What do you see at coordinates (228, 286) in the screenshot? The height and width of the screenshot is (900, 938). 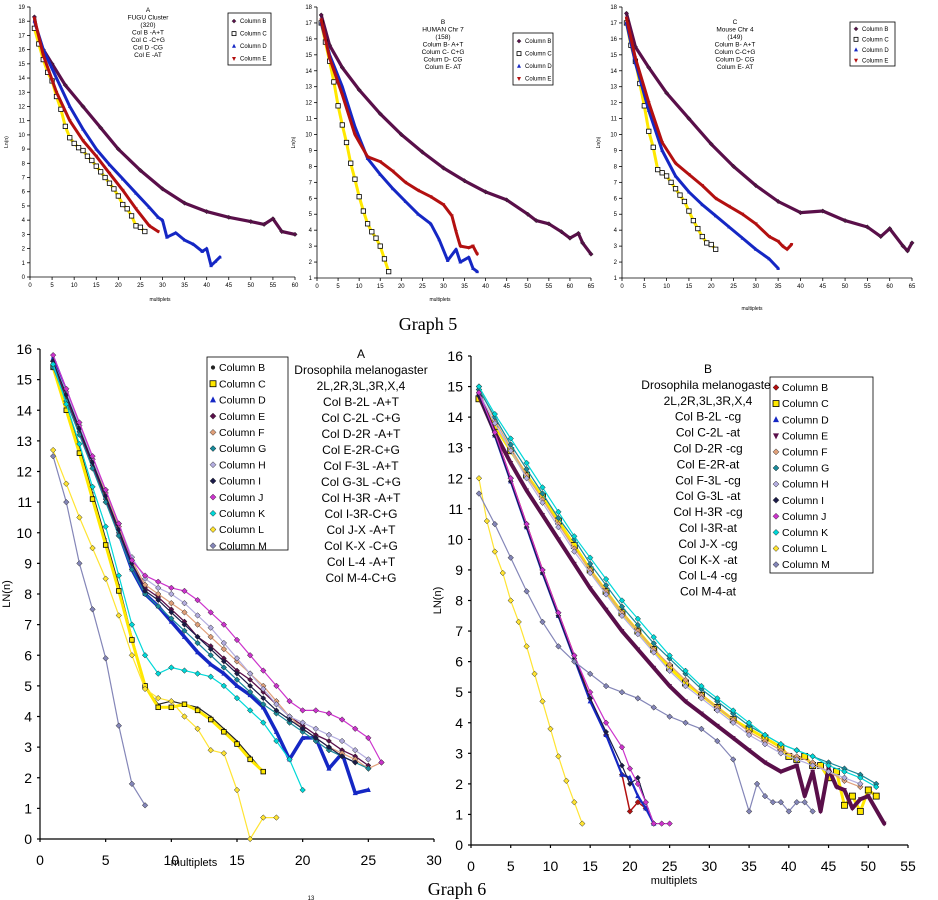 I see `x-tick-label: 45` at bounding box center [228, 286].